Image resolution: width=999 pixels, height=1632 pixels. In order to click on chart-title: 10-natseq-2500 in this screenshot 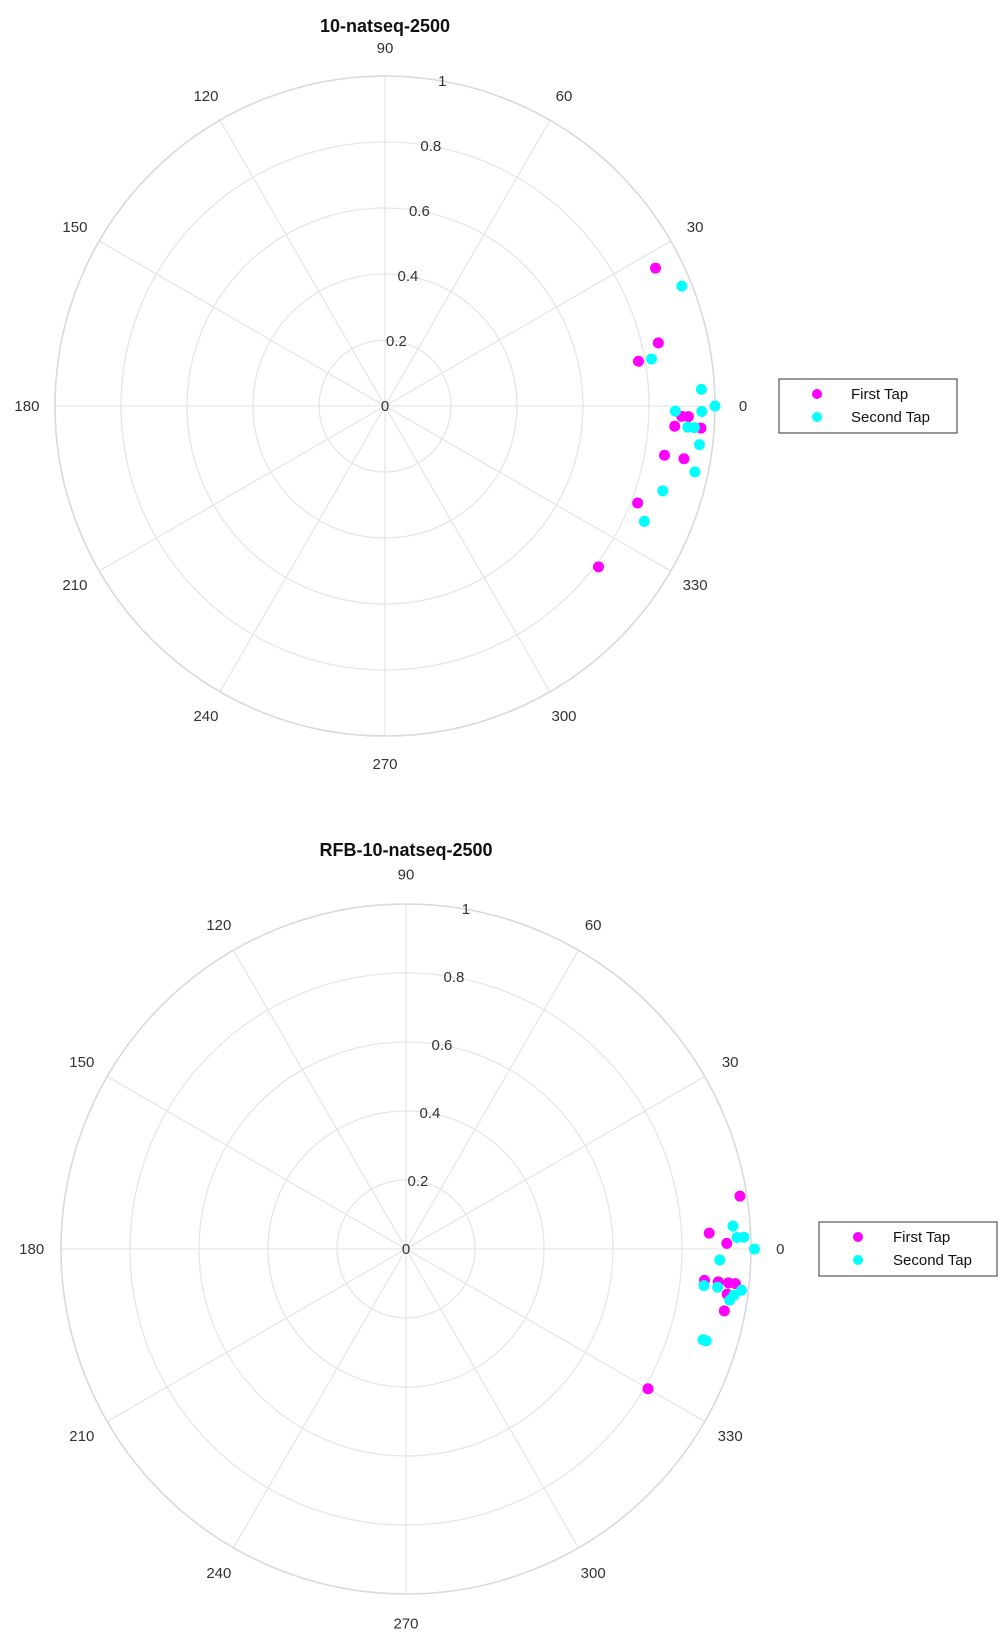, I will do `click(385, 26)`.